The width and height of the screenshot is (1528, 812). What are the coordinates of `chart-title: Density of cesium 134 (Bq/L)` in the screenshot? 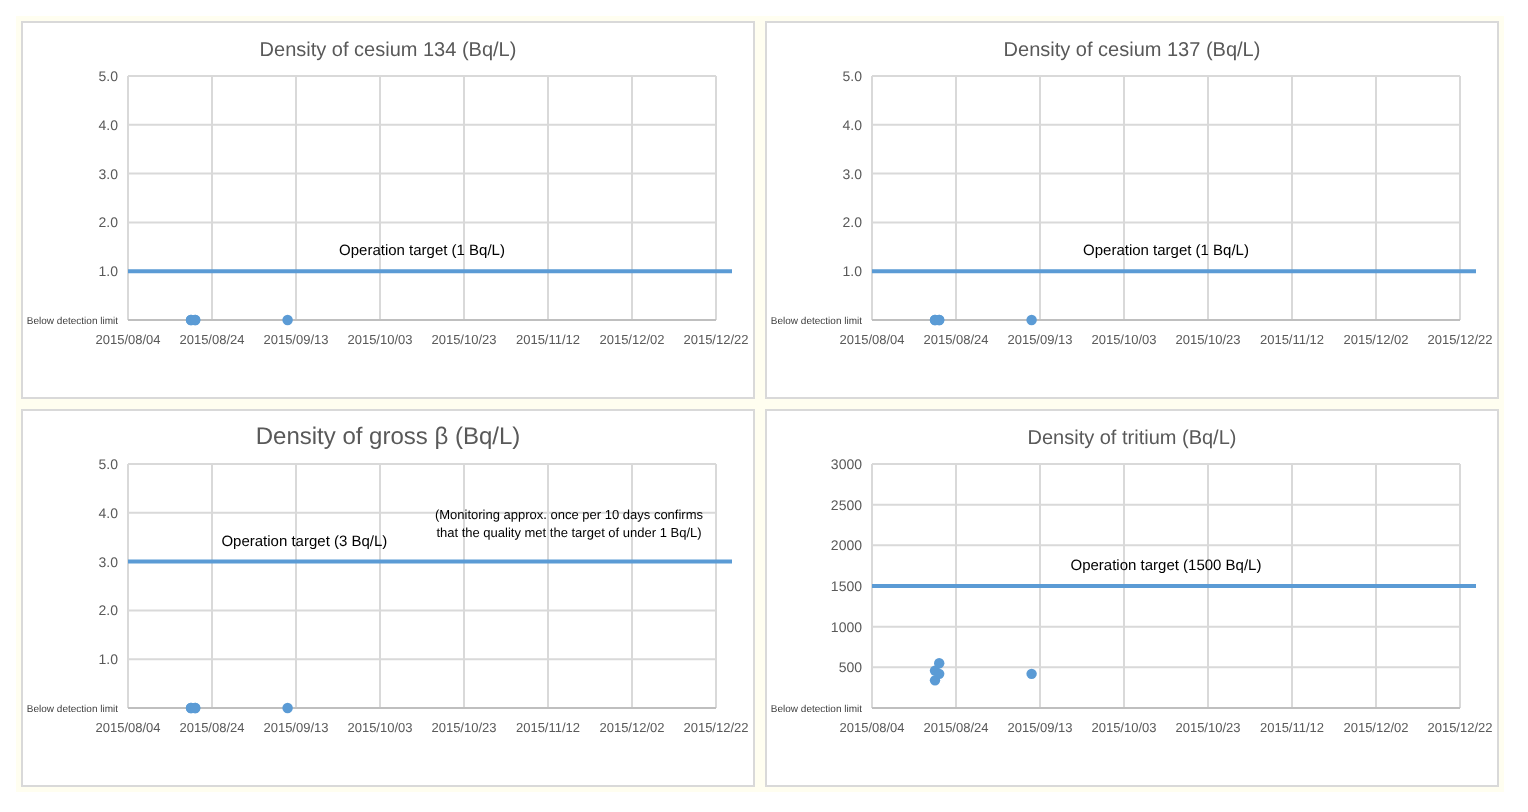 It's located at (388, 51).